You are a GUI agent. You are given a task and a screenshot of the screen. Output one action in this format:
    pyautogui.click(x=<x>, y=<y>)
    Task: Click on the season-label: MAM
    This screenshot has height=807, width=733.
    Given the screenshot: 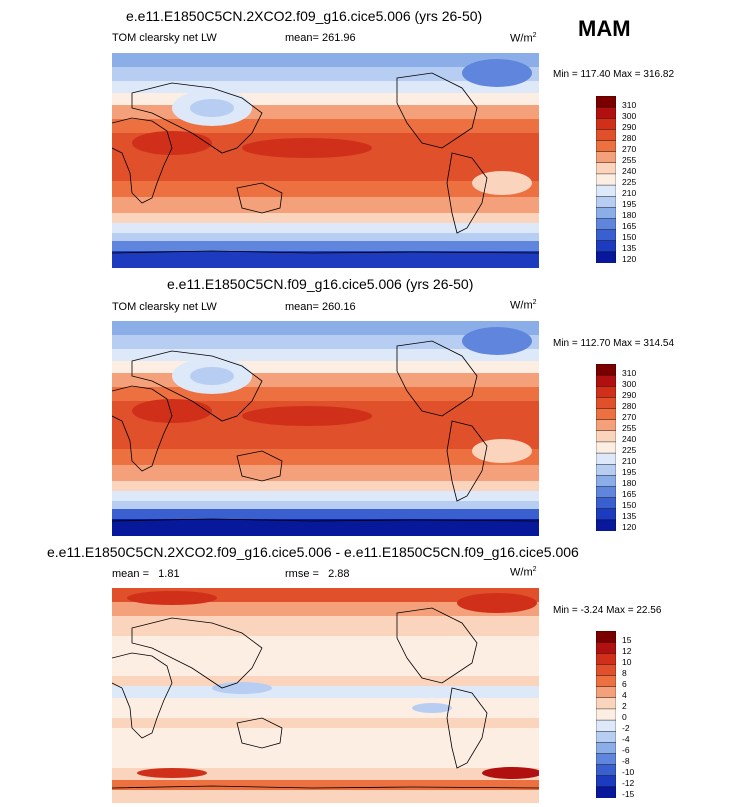 What is the action you would take?
    pyautogui.click(x=604, y=28)
    